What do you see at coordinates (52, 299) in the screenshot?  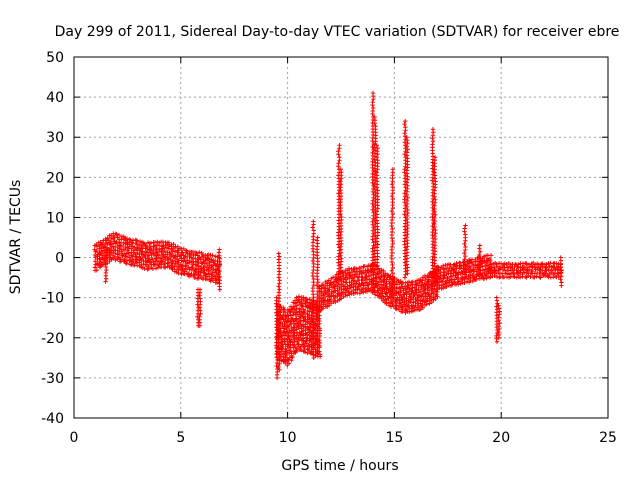 I see `y-tick-label: -10` at bounding box center [52, 299].